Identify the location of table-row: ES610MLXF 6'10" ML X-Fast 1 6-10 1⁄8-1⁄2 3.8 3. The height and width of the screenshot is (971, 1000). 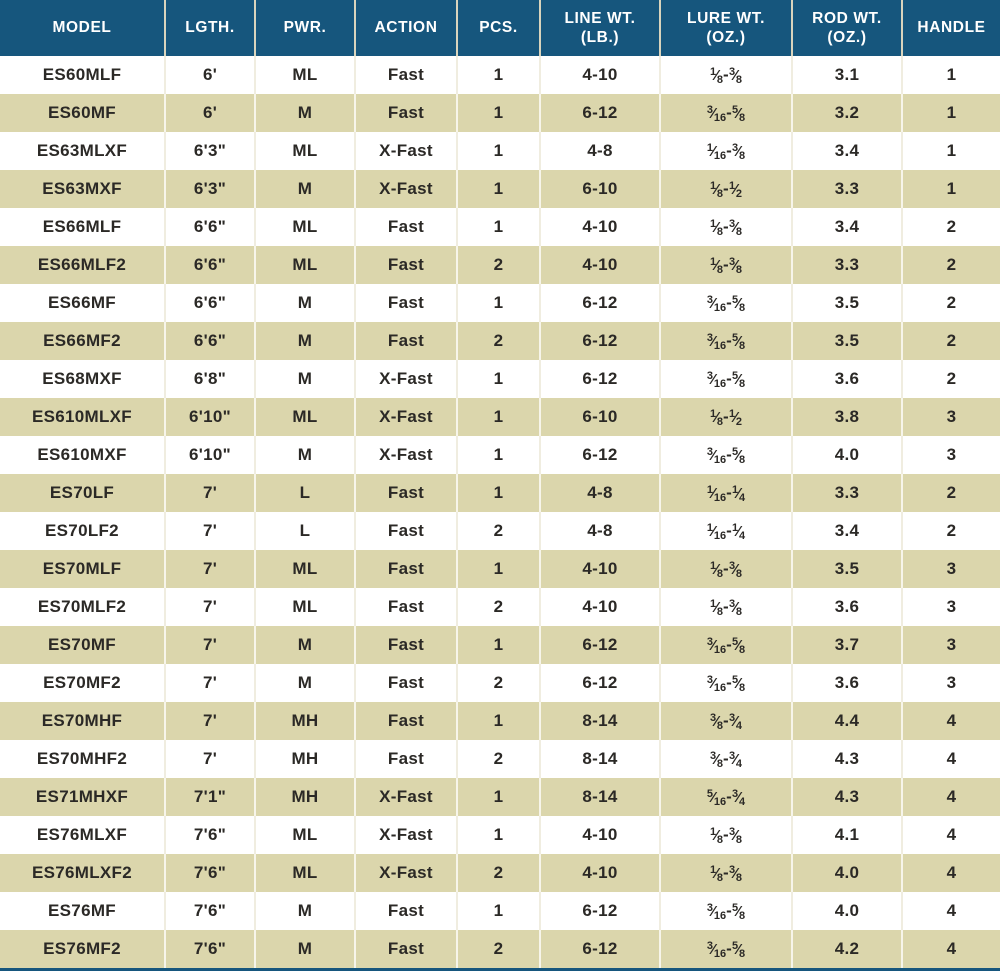
(500, 417).